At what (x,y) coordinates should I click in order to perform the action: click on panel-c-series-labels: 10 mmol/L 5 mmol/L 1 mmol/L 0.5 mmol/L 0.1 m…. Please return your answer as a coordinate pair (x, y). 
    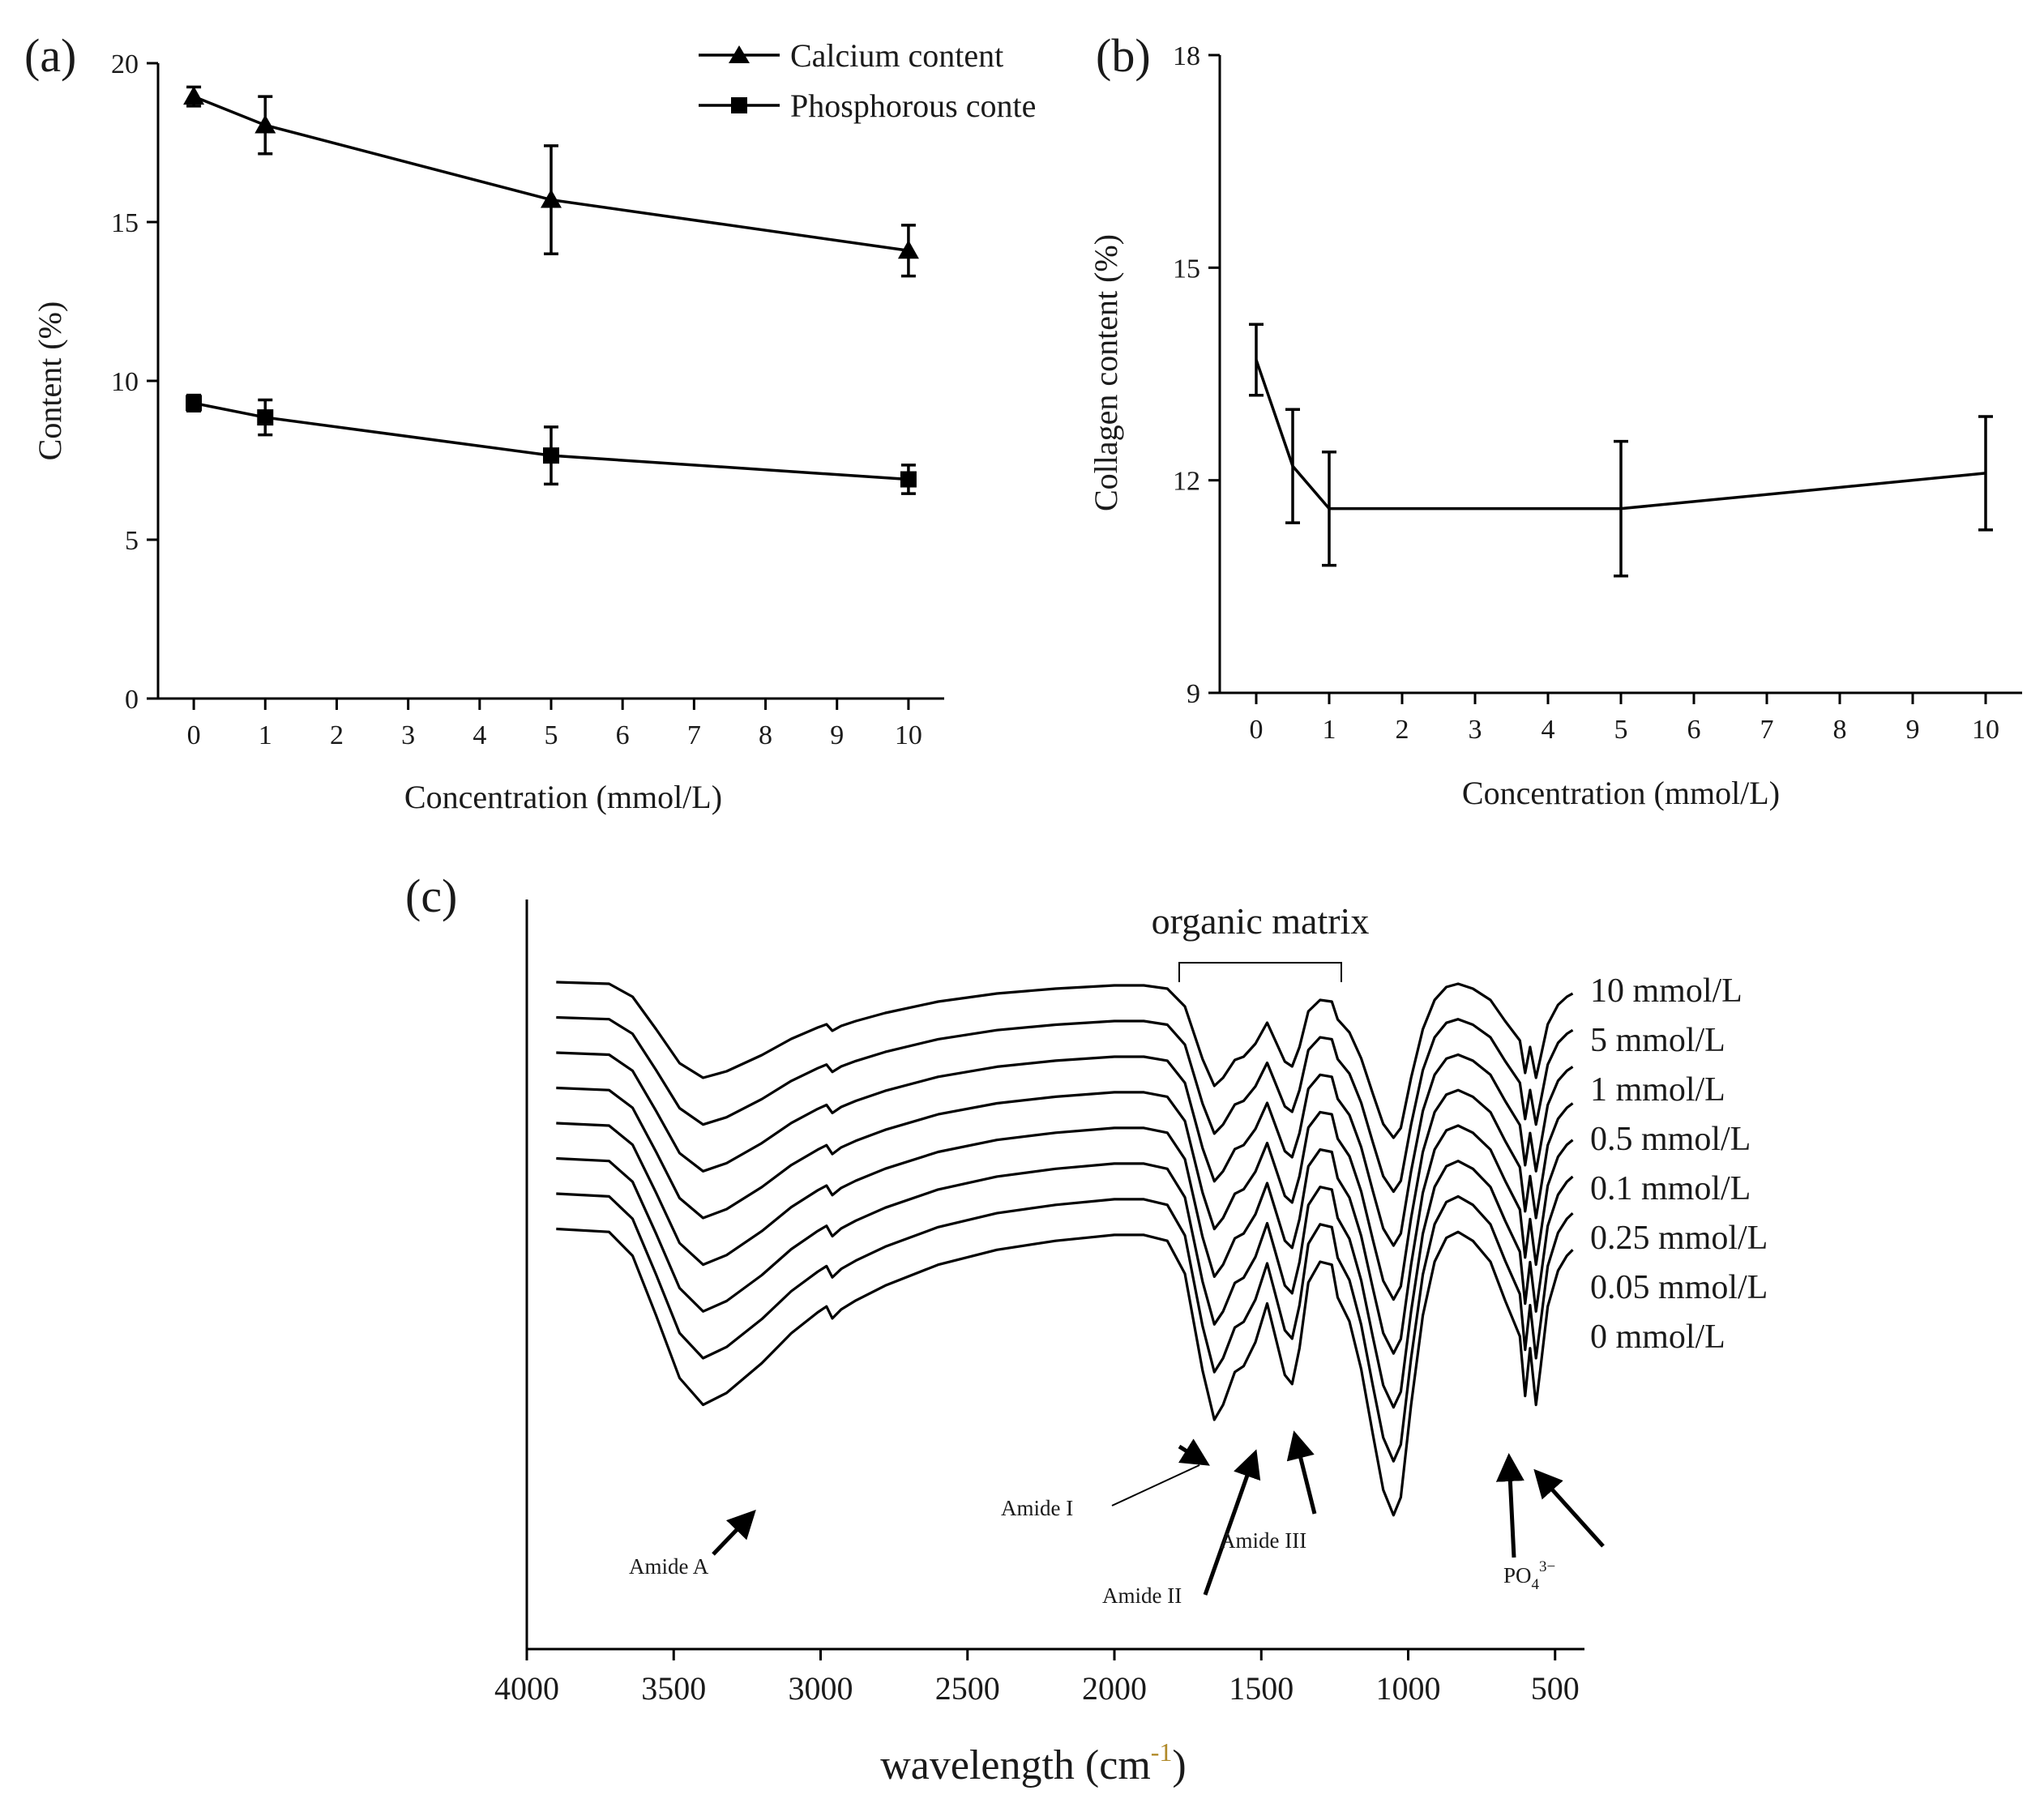
    Looking at the image, I should click on (1679, 1164).